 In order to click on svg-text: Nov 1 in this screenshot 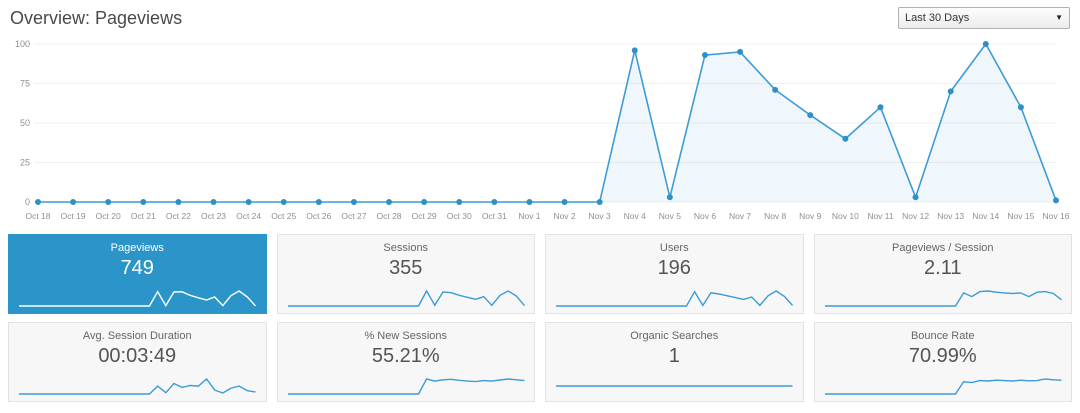, I will do `click(529, 216)`.